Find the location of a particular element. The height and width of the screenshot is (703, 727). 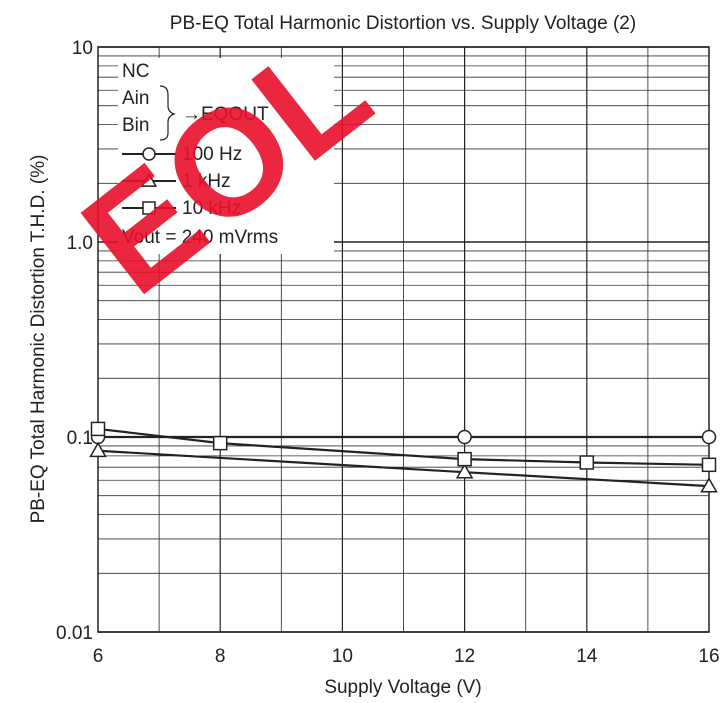

legend-condition-bin: Bin is located at coordinates (135, 125).